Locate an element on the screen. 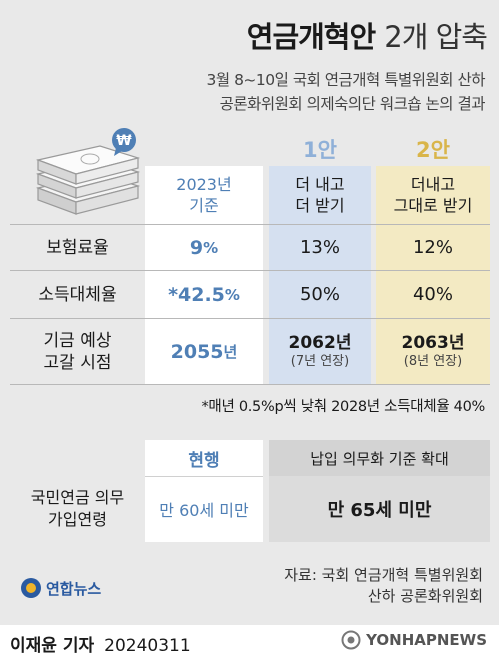 The height and width of the screenshot is (663, 499). plan1-replacement-rate: 50% is located at coordinates (319, 294).